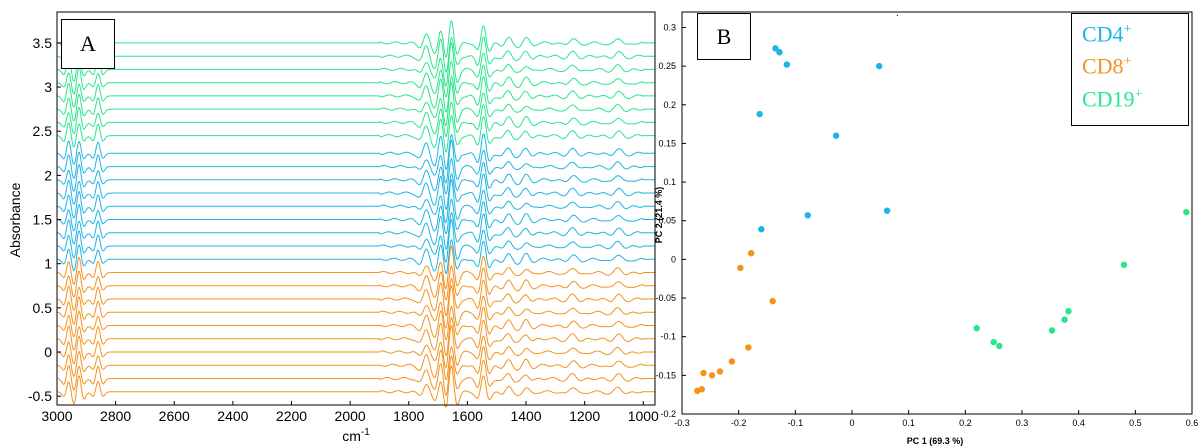 This screenshot has width=1203, height=448. What do you see at coordinates (1138, 94) in the screenshot?
I see `legend-sup-cd19: +` at bounding box center [1138, 94].